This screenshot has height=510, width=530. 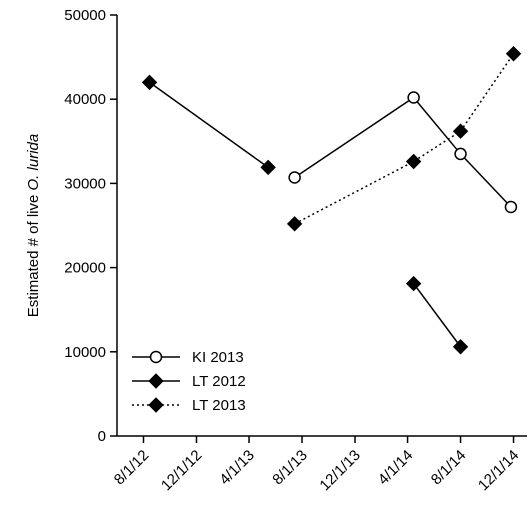 What do you see at coordinates (102, 436) in the screenshot?
I see `y-tick-label: 0` at bounding box center [102, 436].